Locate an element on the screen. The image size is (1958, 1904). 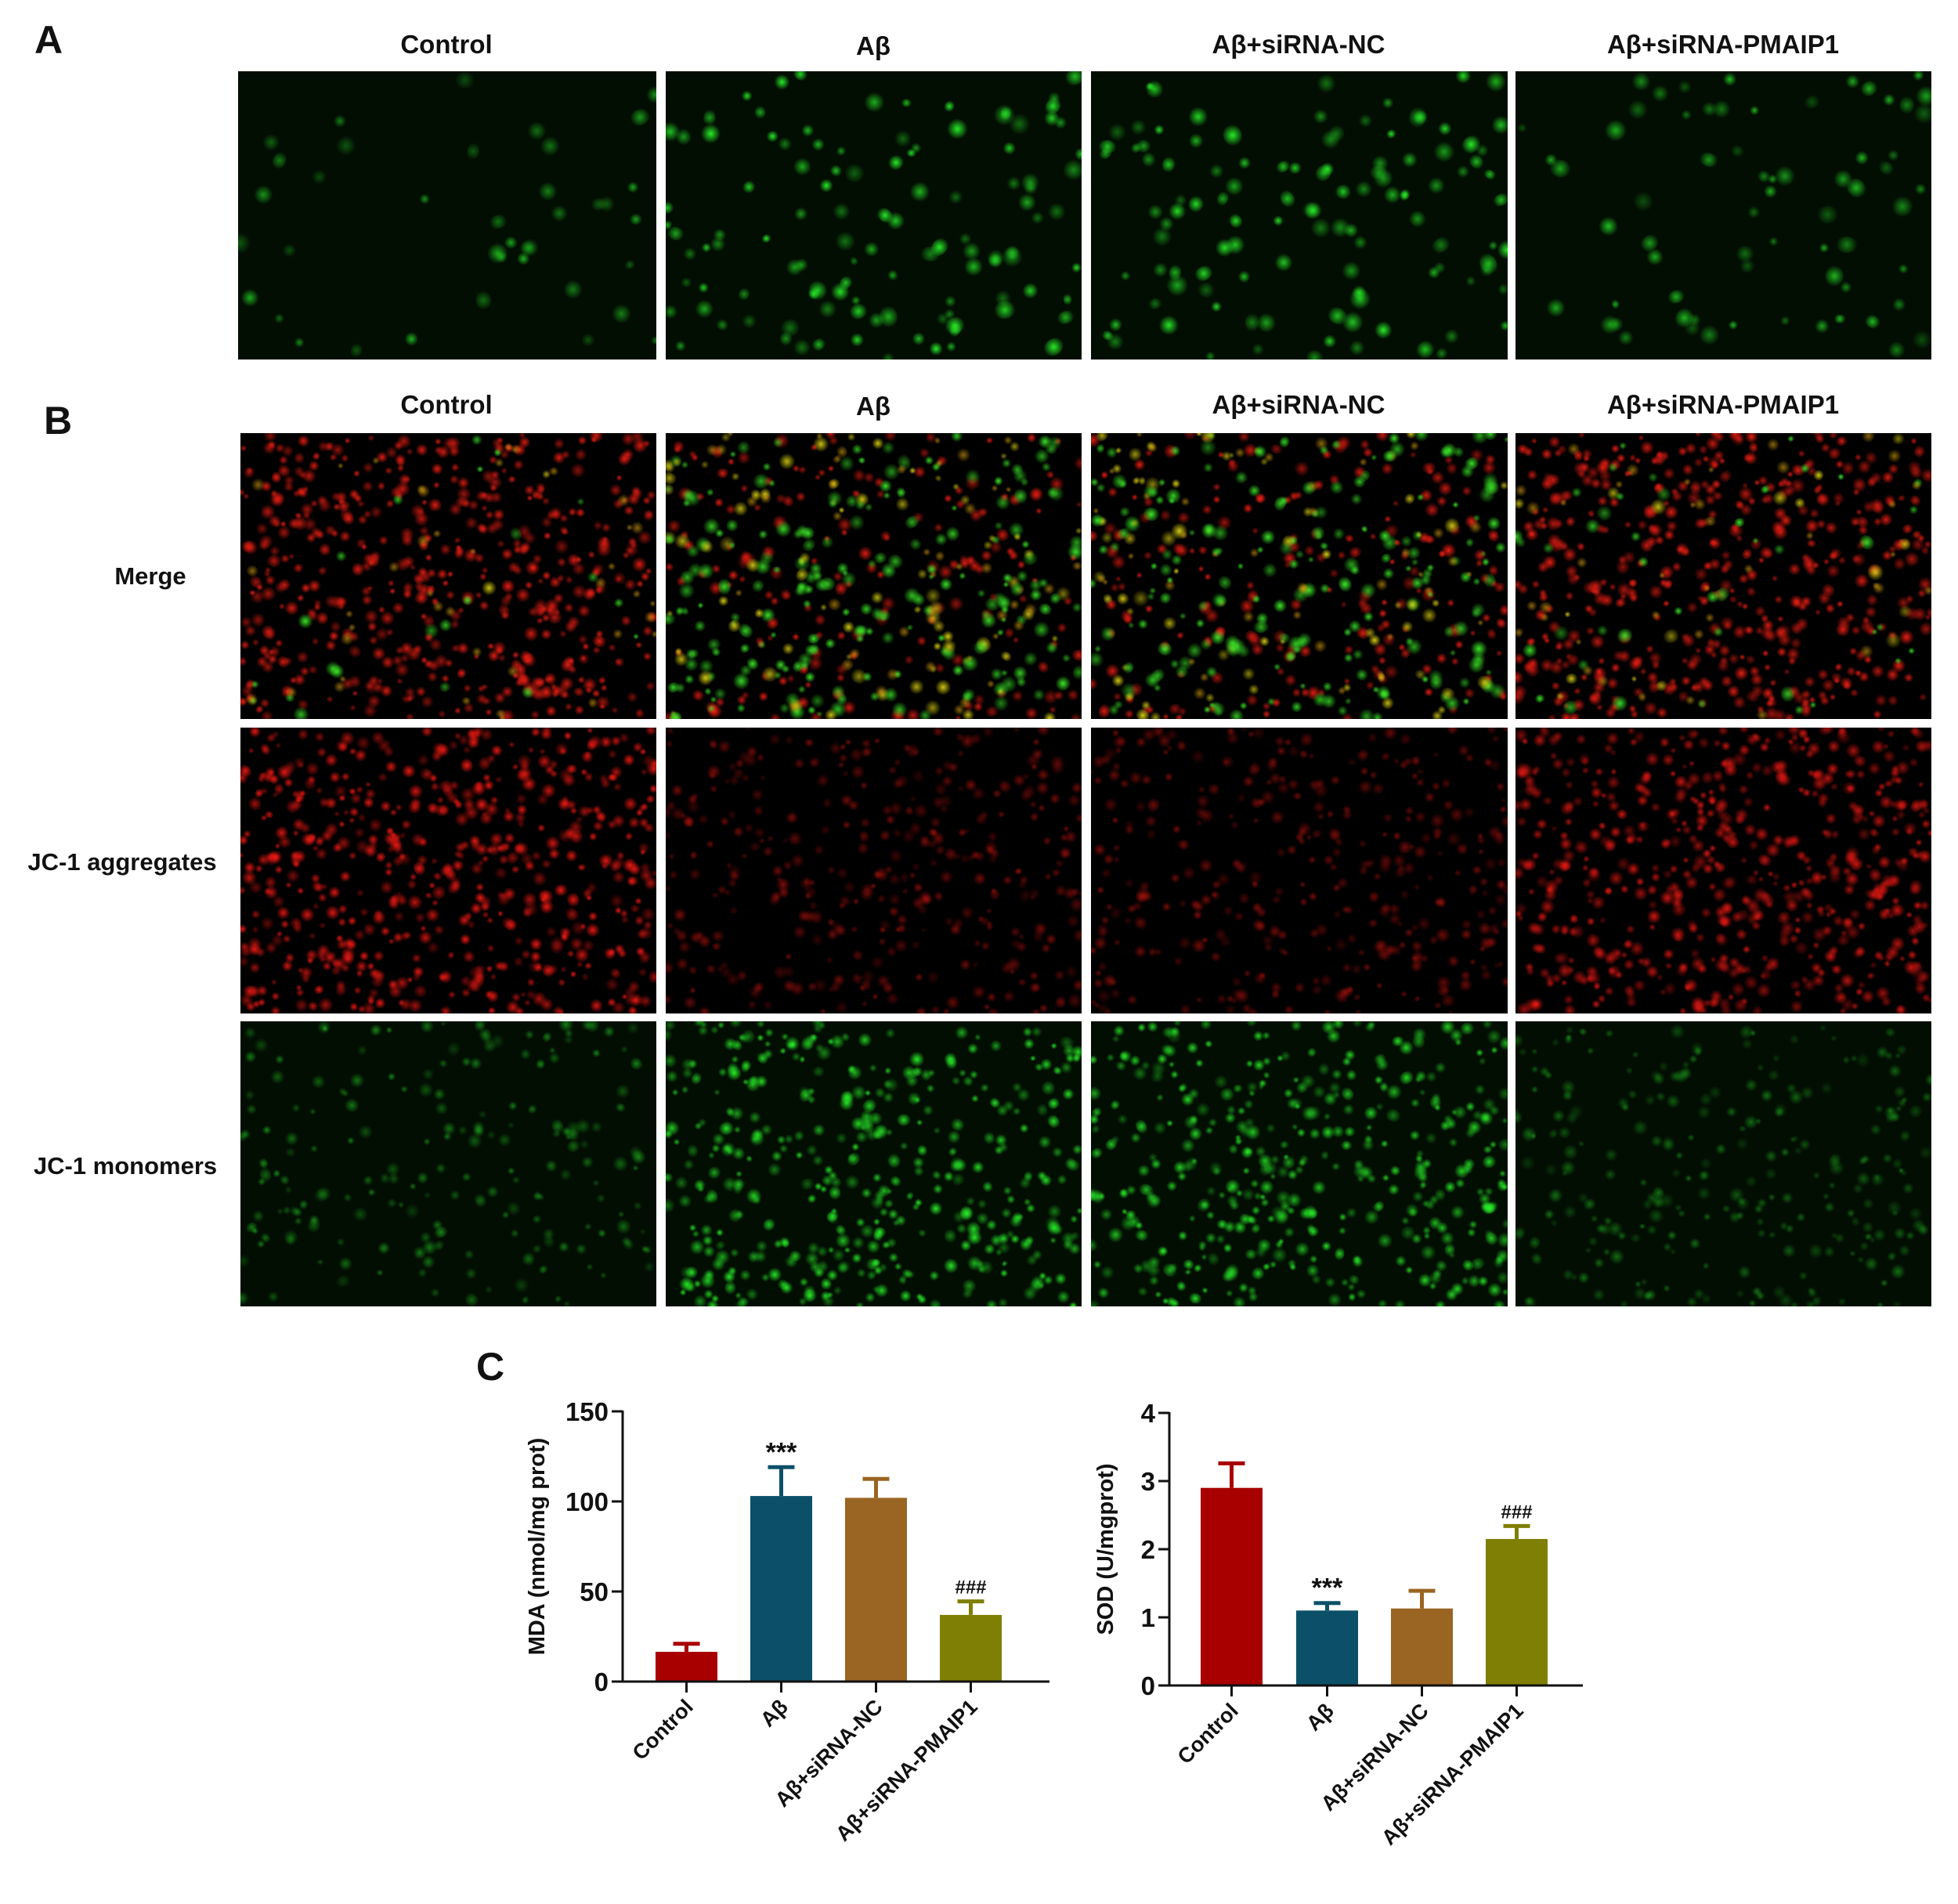
micrograph-b-monomers-abeta is located at coordinates (874, 1163).